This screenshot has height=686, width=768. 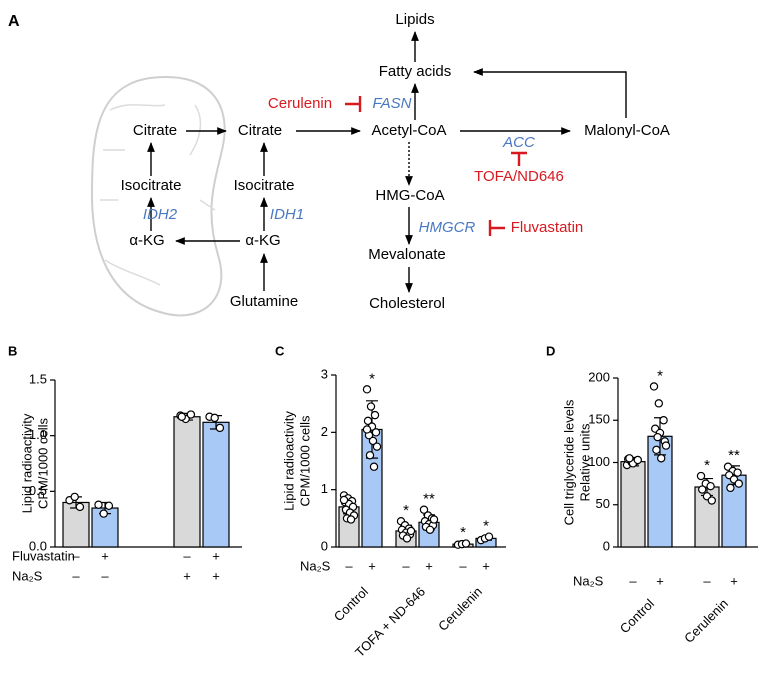 What do you see at coordinates (14, 21) in the screenshot?
I see `panel-label: A` at bounding box center [14, 21].